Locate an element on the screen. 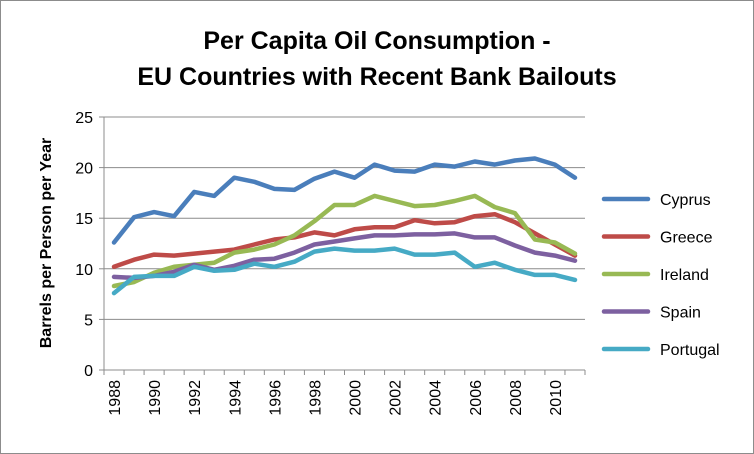 The height and width of the screenshot is (454, 754). y-axis-label: Barrels per Person per Year is located at coordinates (46, 243).